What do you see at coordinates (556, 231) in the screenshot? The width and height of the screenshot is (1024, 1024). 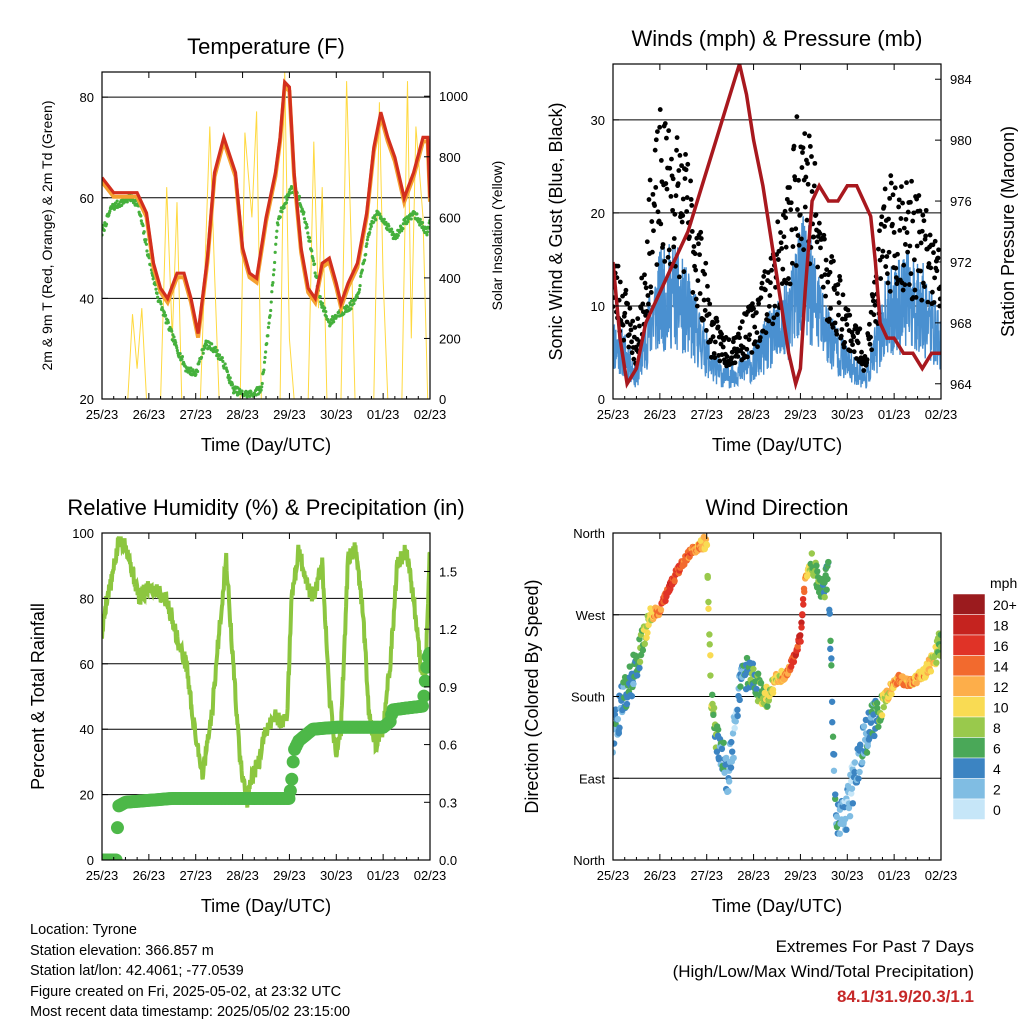 I see `y-axis-title: Sonic Wind & Gust (Blue, Black)` at bounding box center [556, 231].